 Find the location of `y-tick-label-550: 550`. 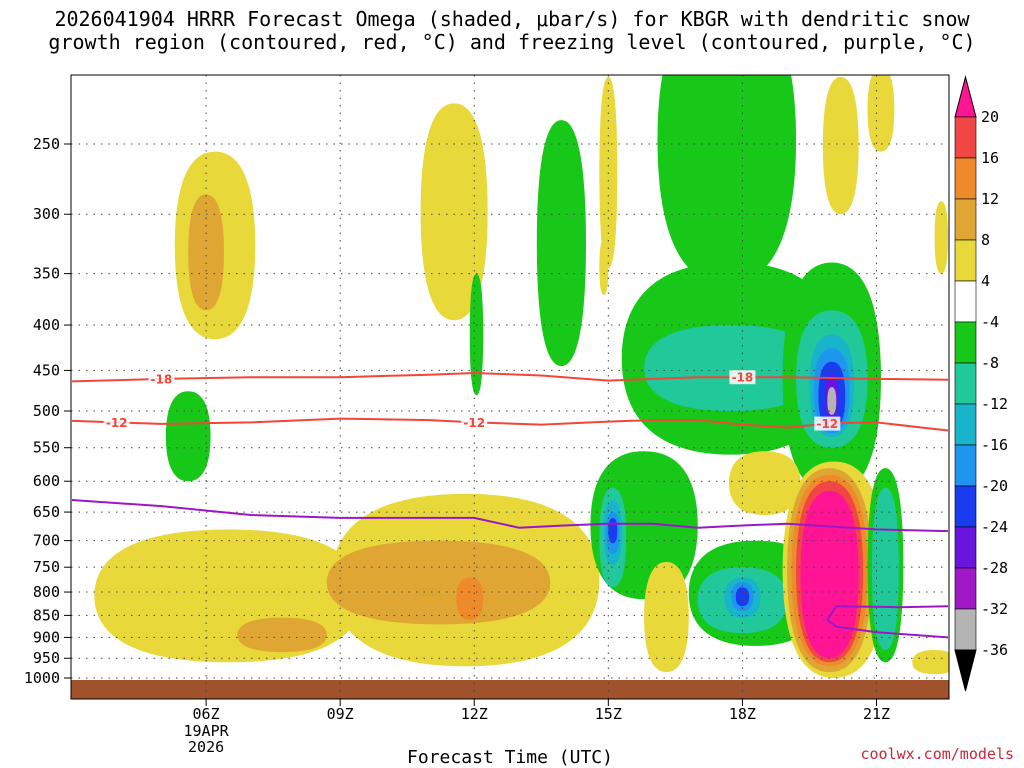

y-tick-label-550: 550 is located at coordinates (46, 448).